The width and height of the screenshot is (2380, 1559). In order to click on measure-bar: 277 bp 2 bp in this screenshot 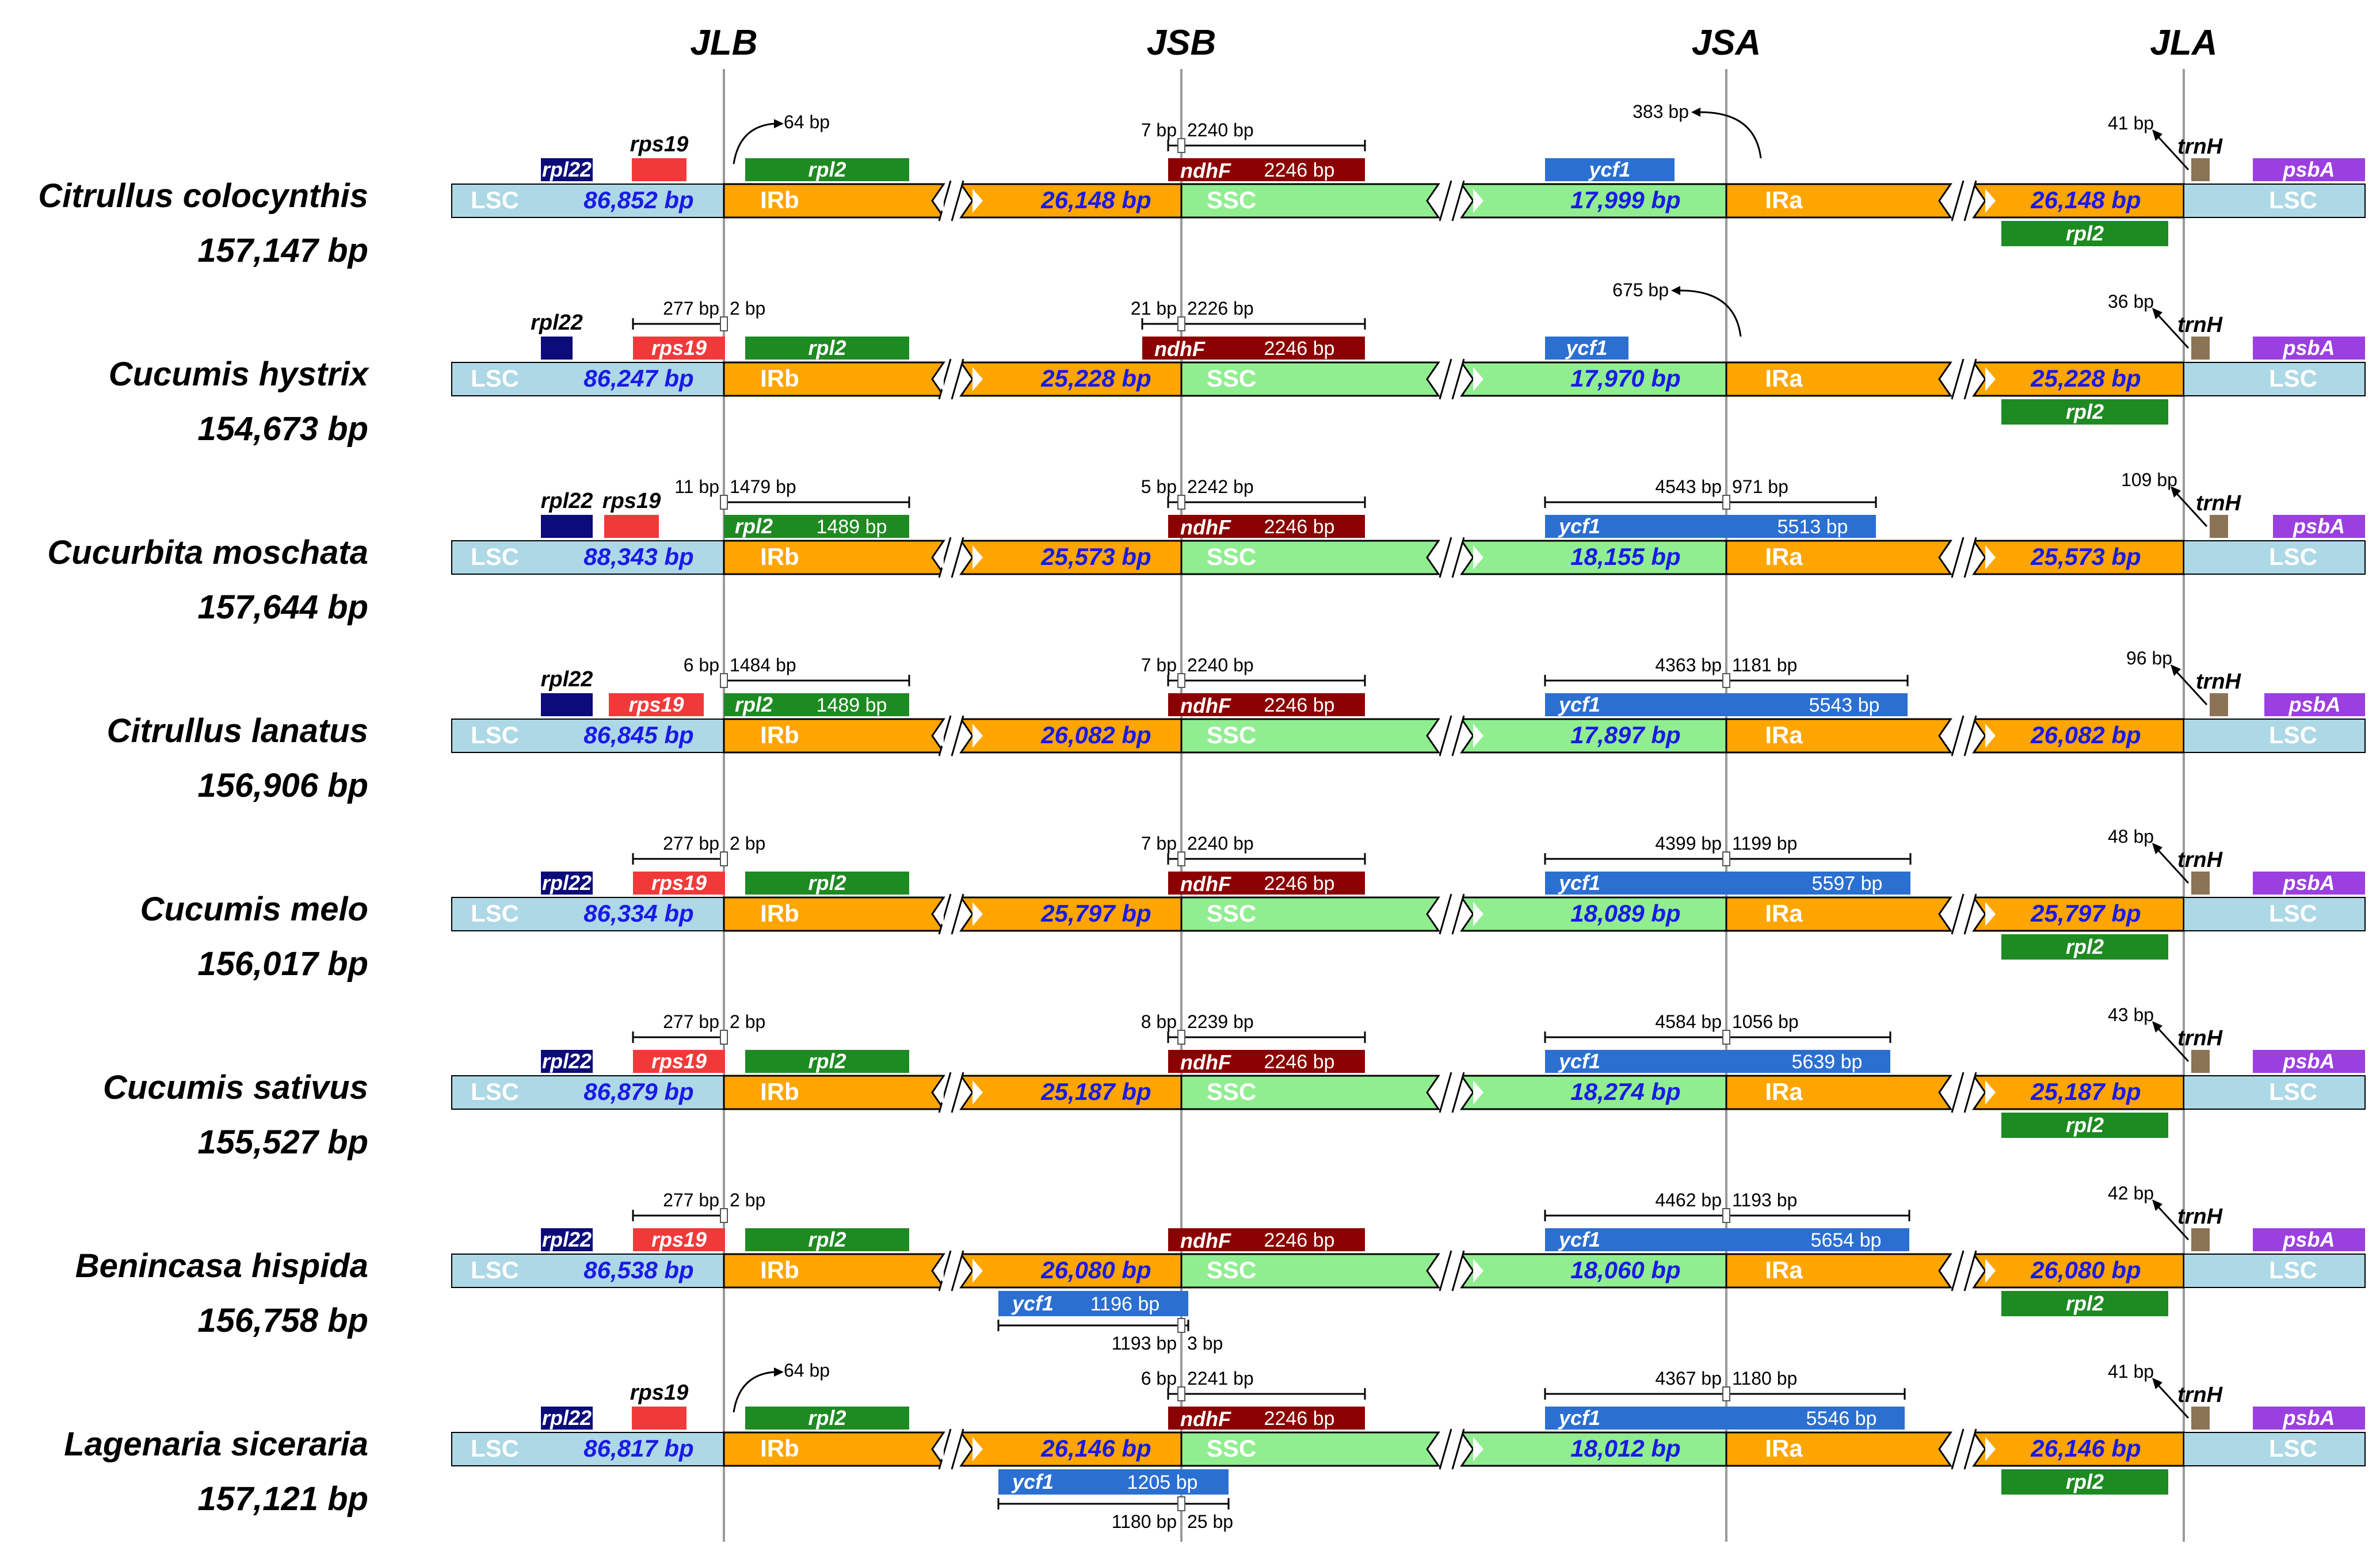, I will do `click(698, 849)`.